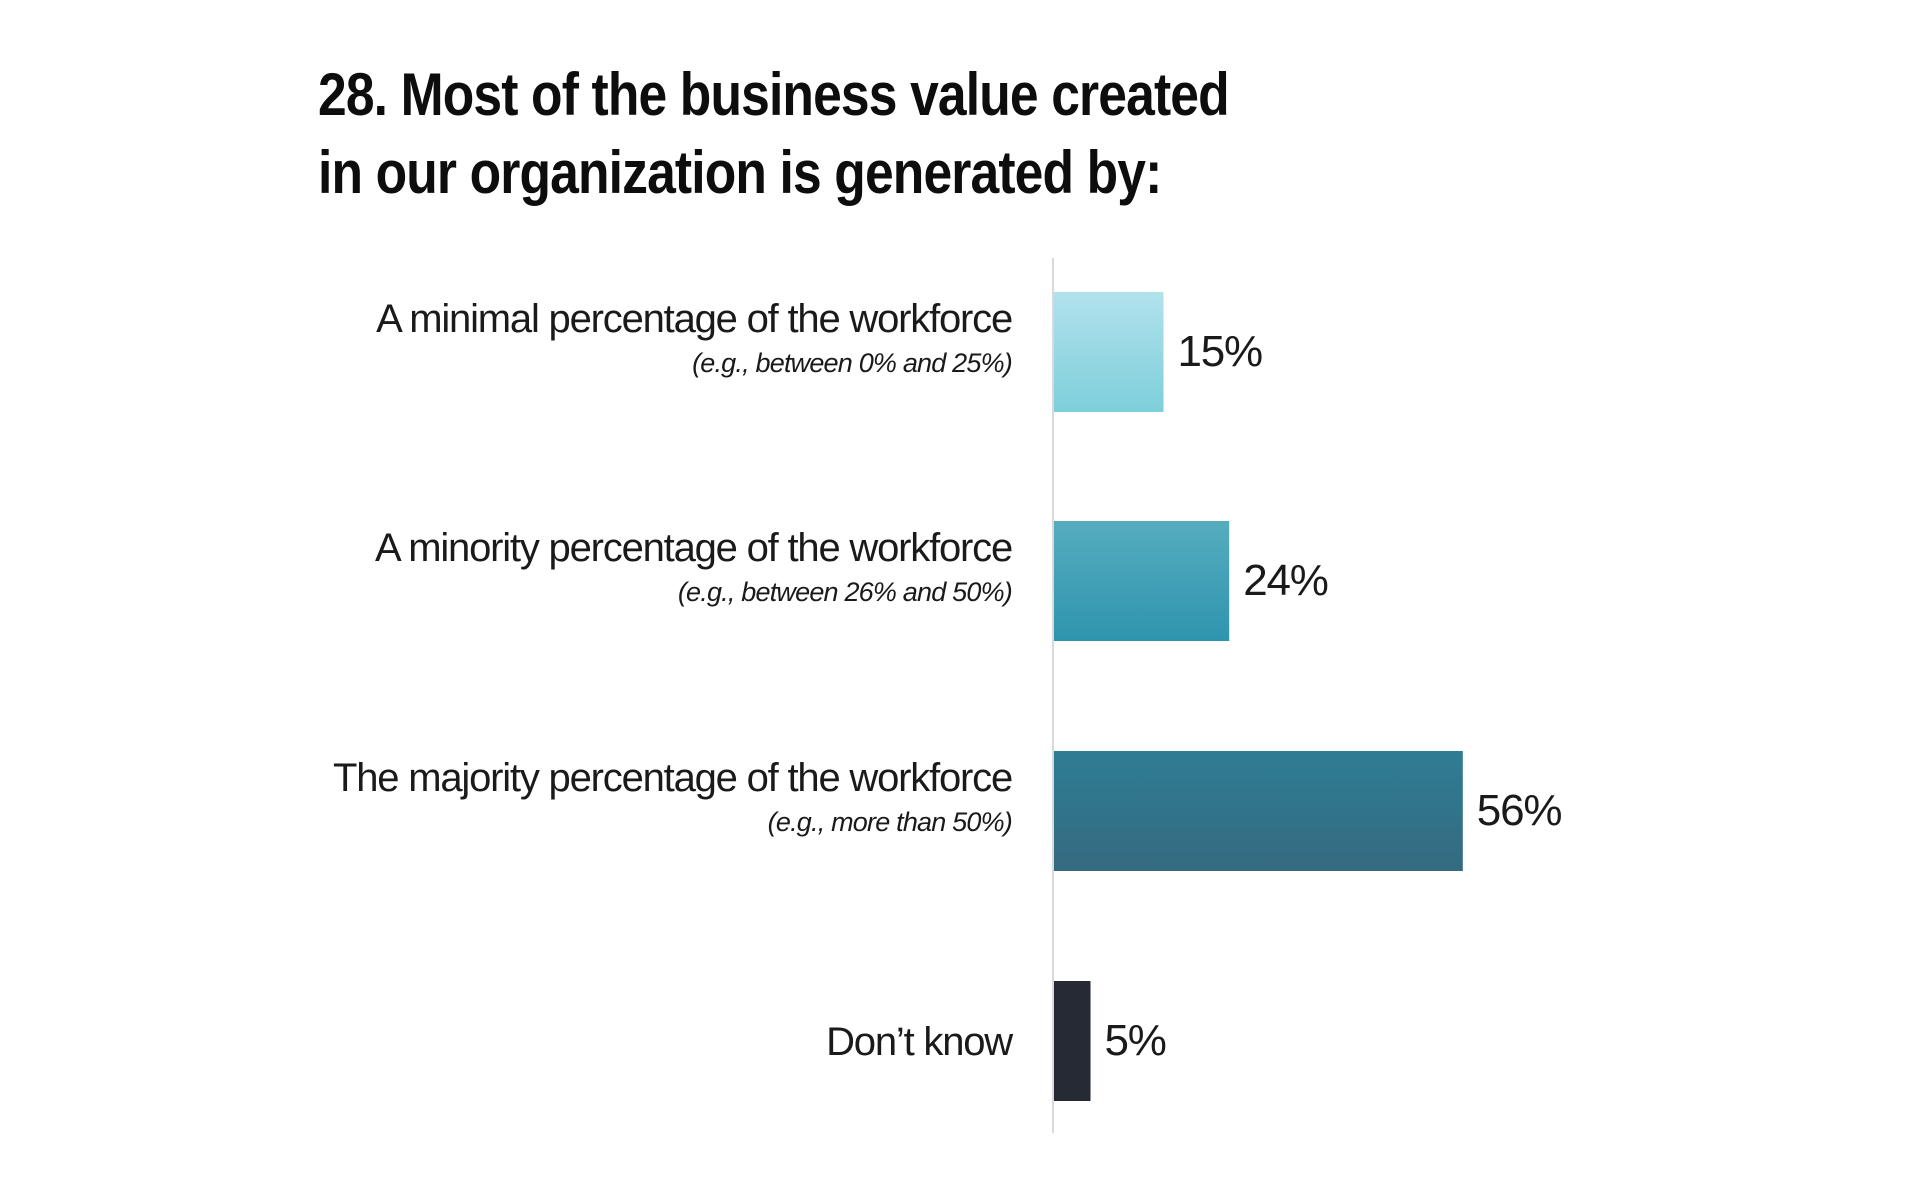 This screenshot has height=1177, width=1920. I want to click on category-sublabel-2: (e.g., between 26% and 50%), so click(845, 592).